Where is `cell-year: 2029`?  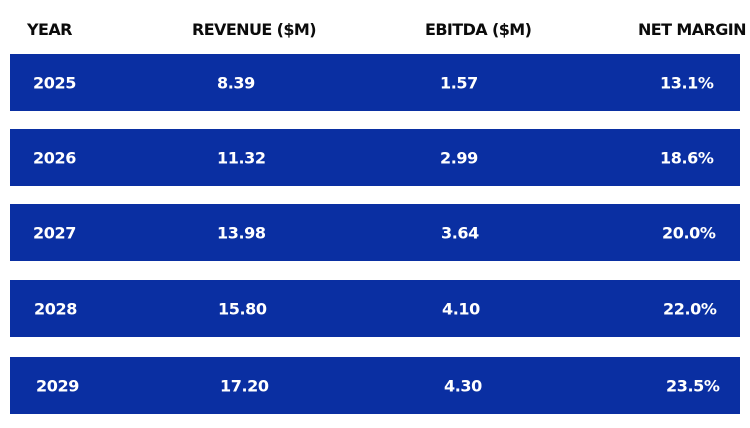
cell-year: 2029 is located at coordinates (57, 385).